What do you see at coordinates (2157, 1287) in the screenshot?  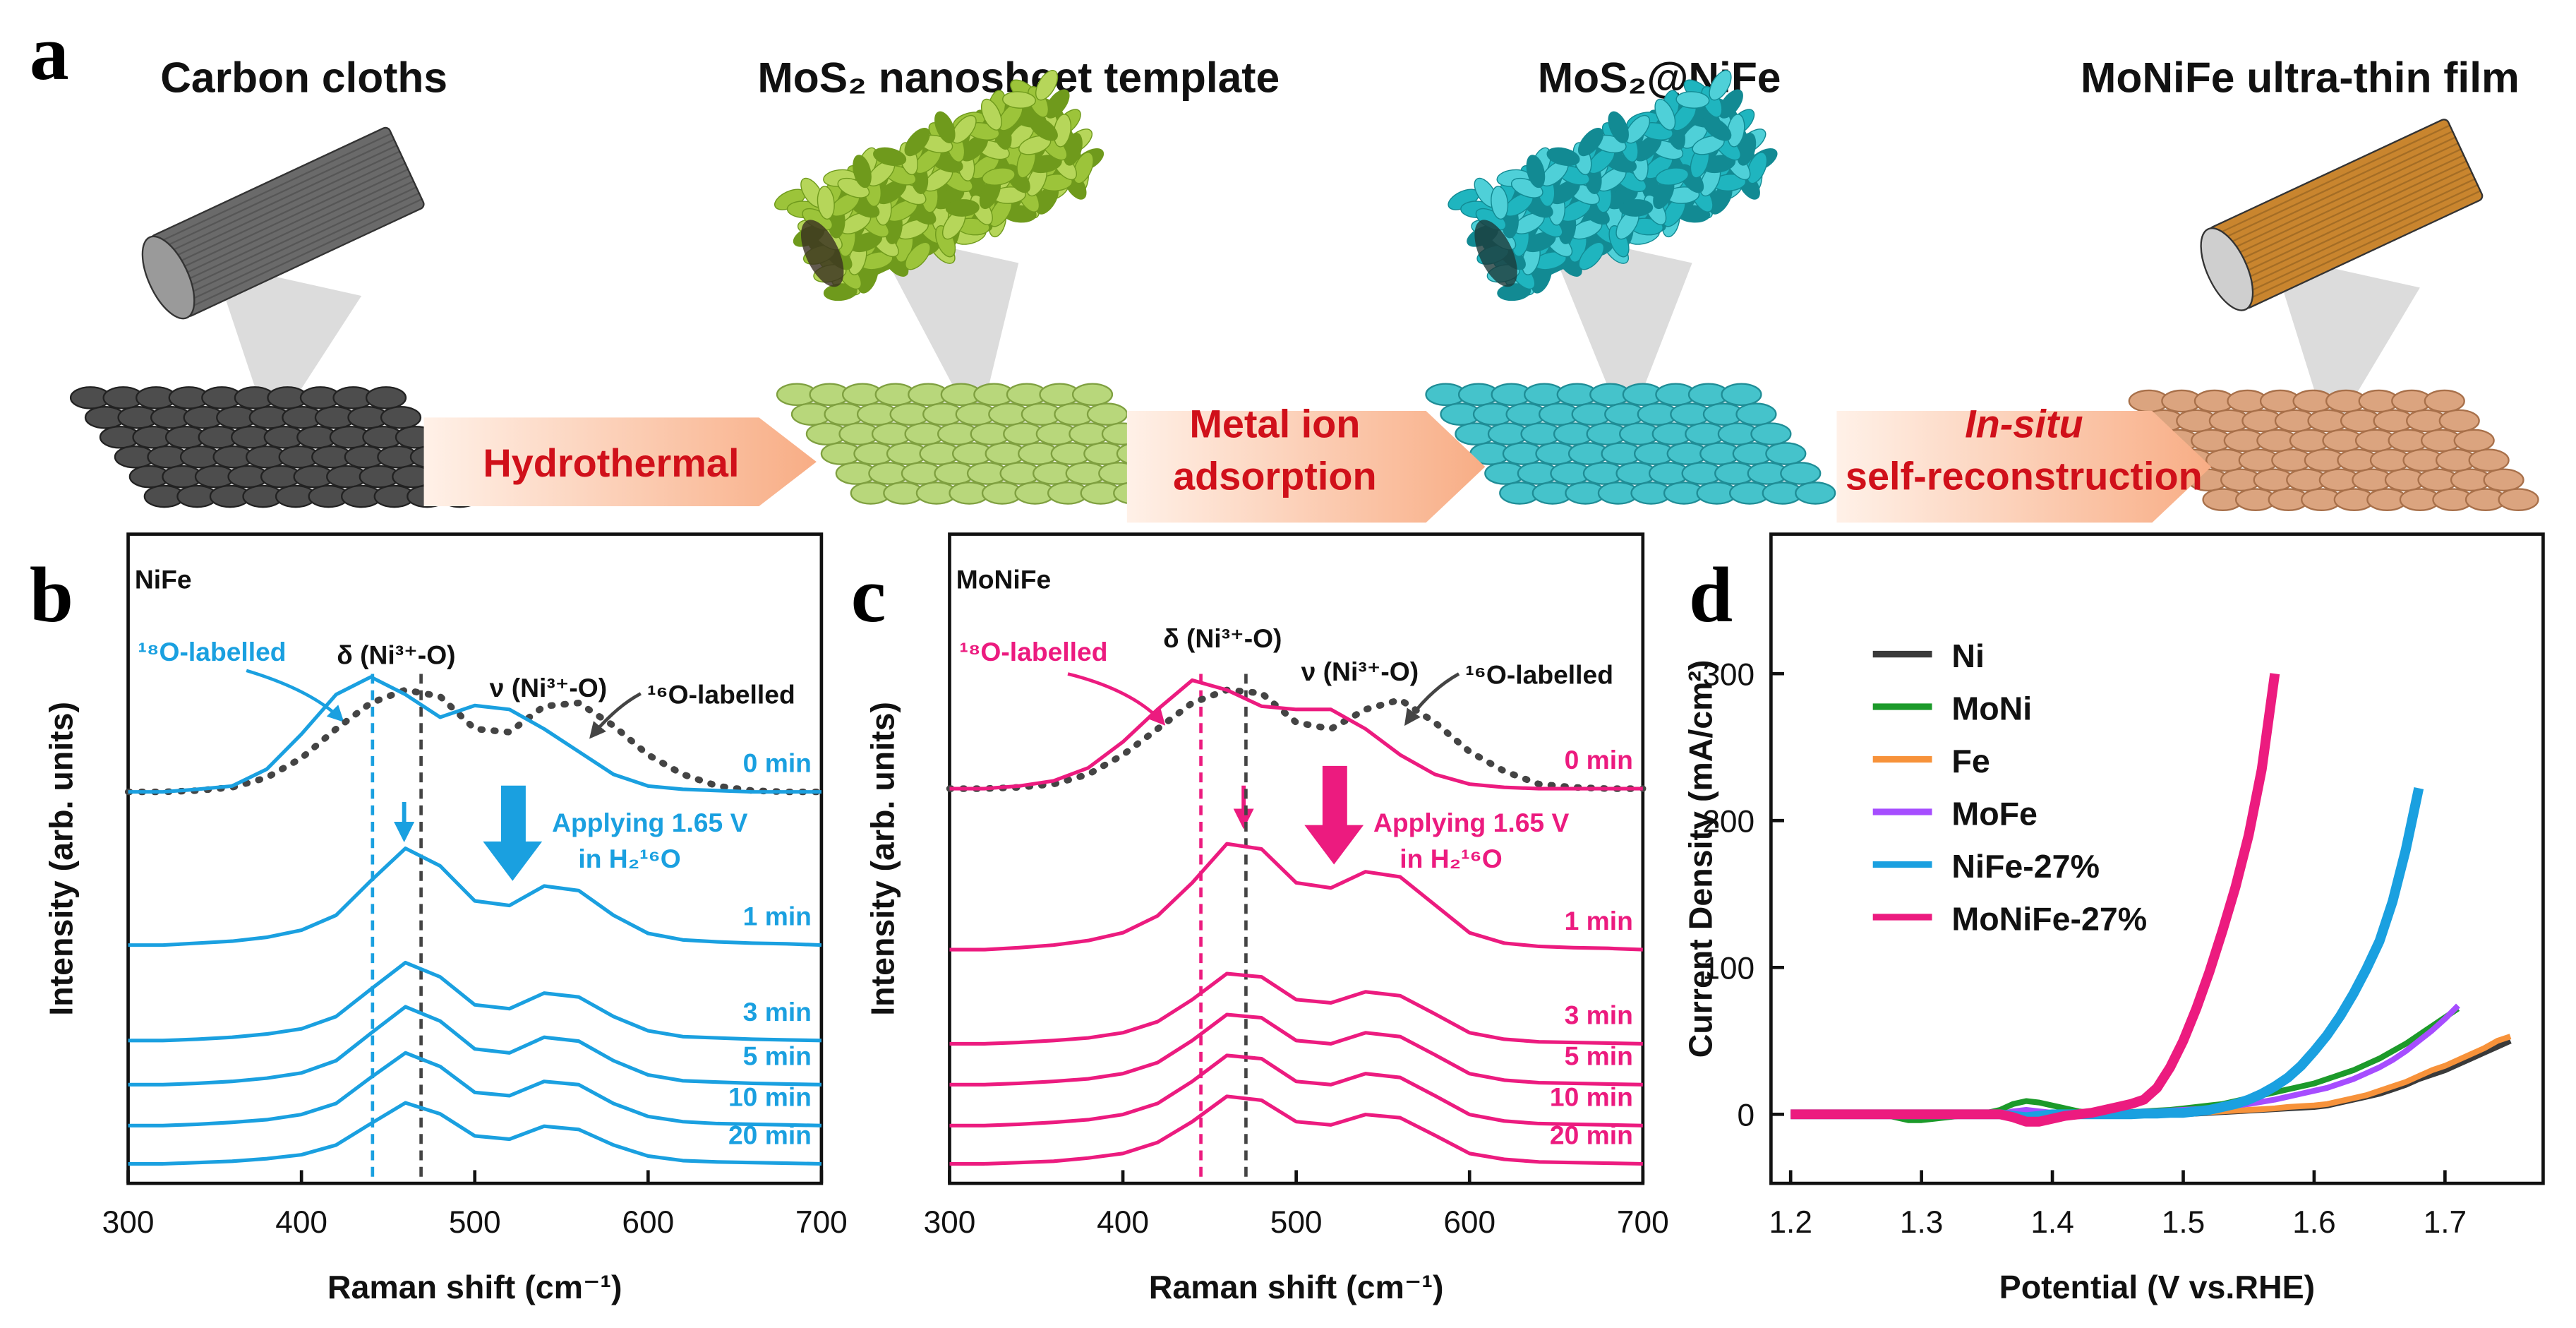 I see `x-axis-label: Potential (V vs.RHE)` at bounding box center [2157, 1287].